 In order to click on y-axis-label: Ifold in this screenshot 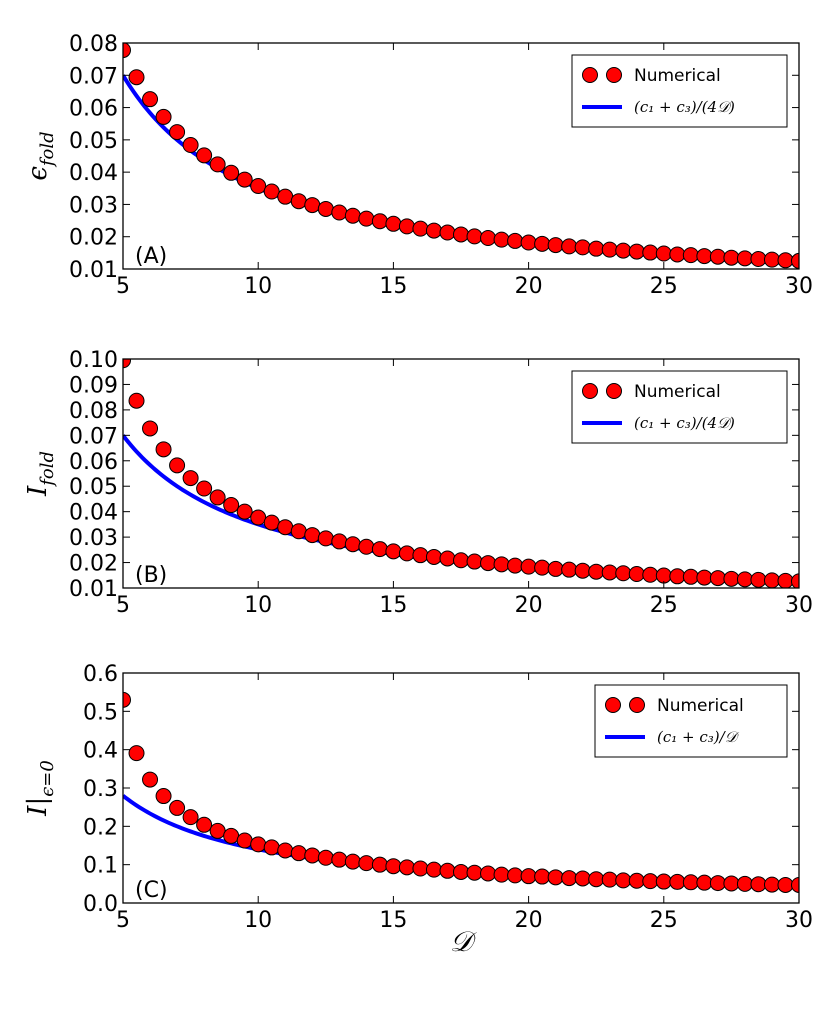, I will do `click(40, 474)`.